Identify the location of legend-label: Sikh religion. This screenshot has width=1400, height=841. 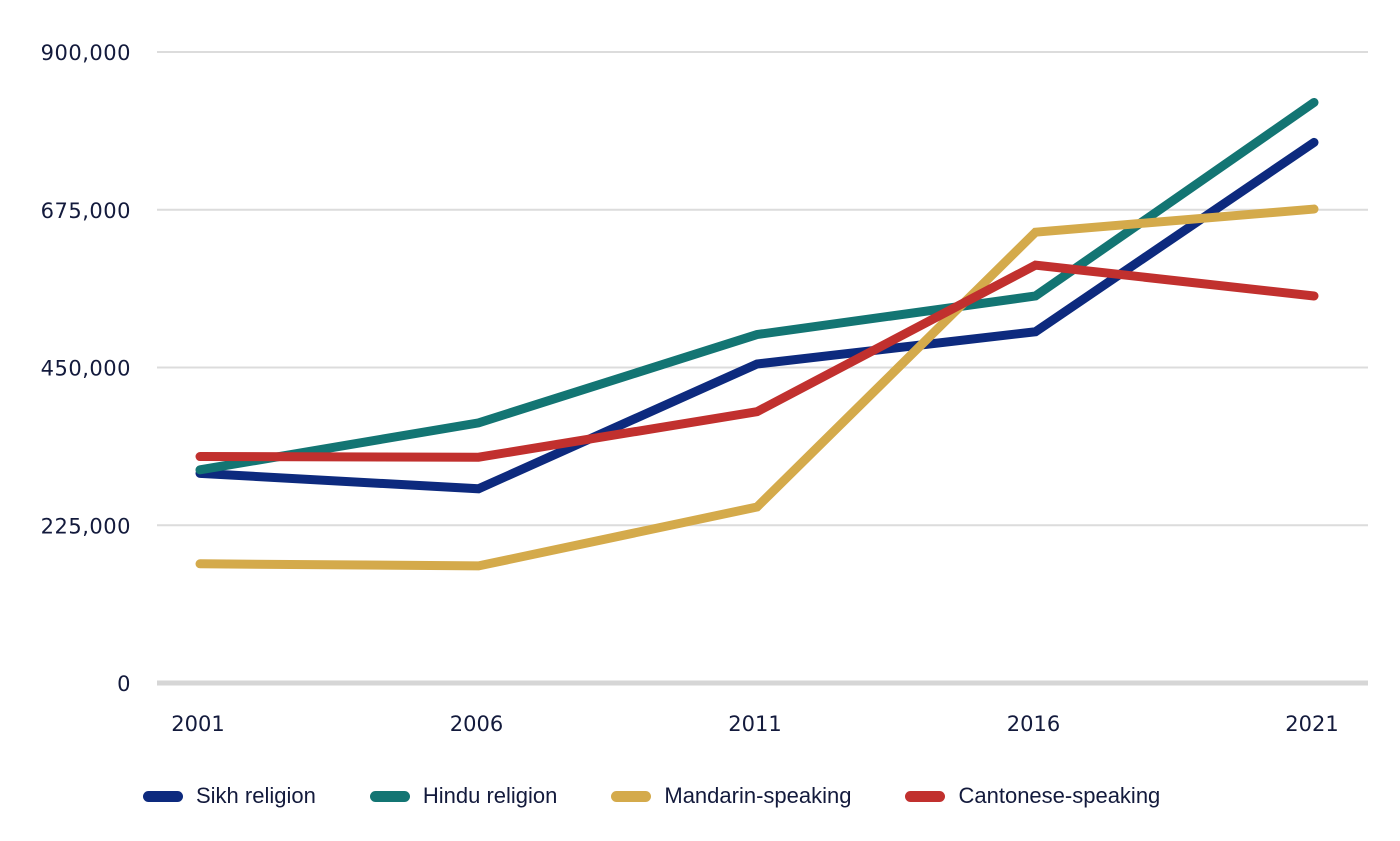
(256, 795).